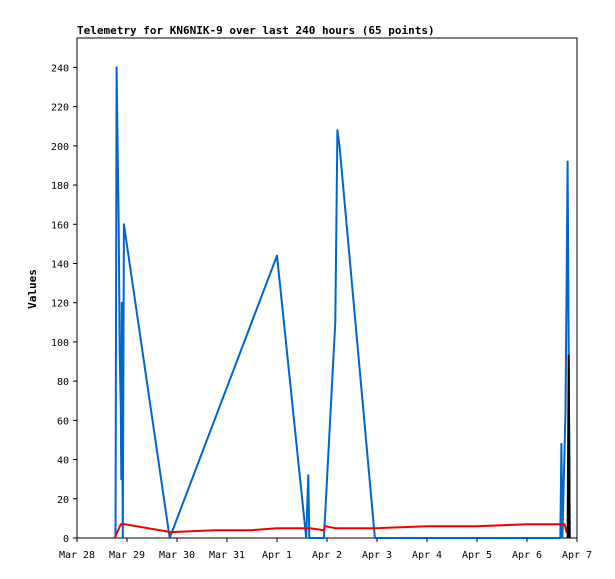  I want to click on y-tick-label: 140, so click(60, 264).